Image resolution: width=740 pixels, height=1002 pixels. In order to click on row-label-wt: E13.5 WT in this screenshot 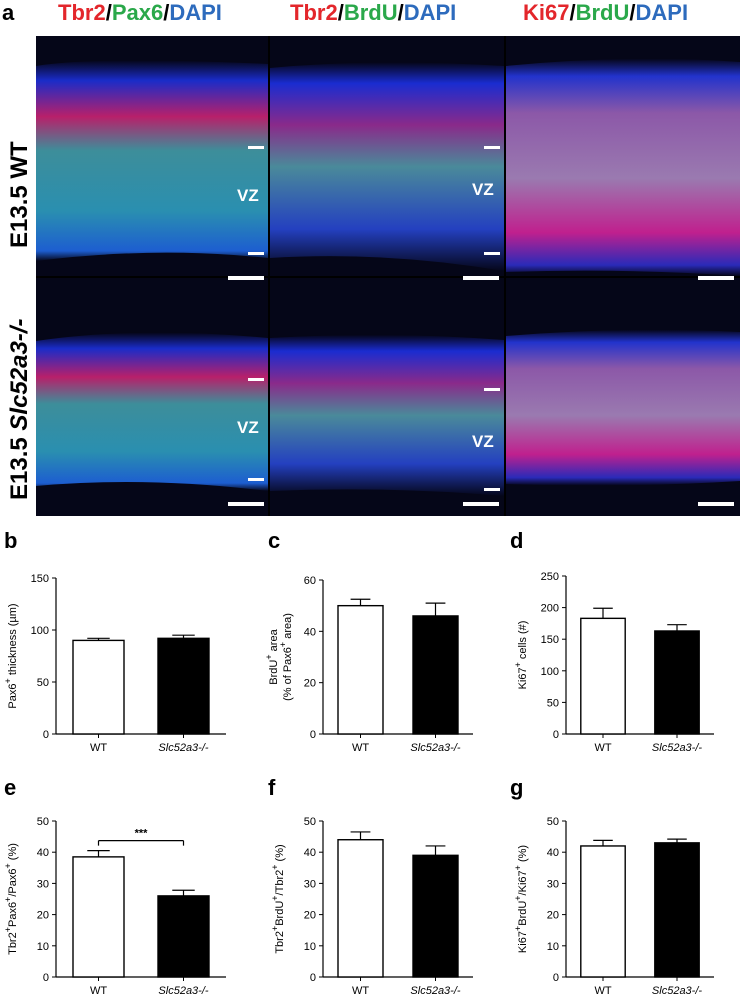, I will do `click(19, 194)`.